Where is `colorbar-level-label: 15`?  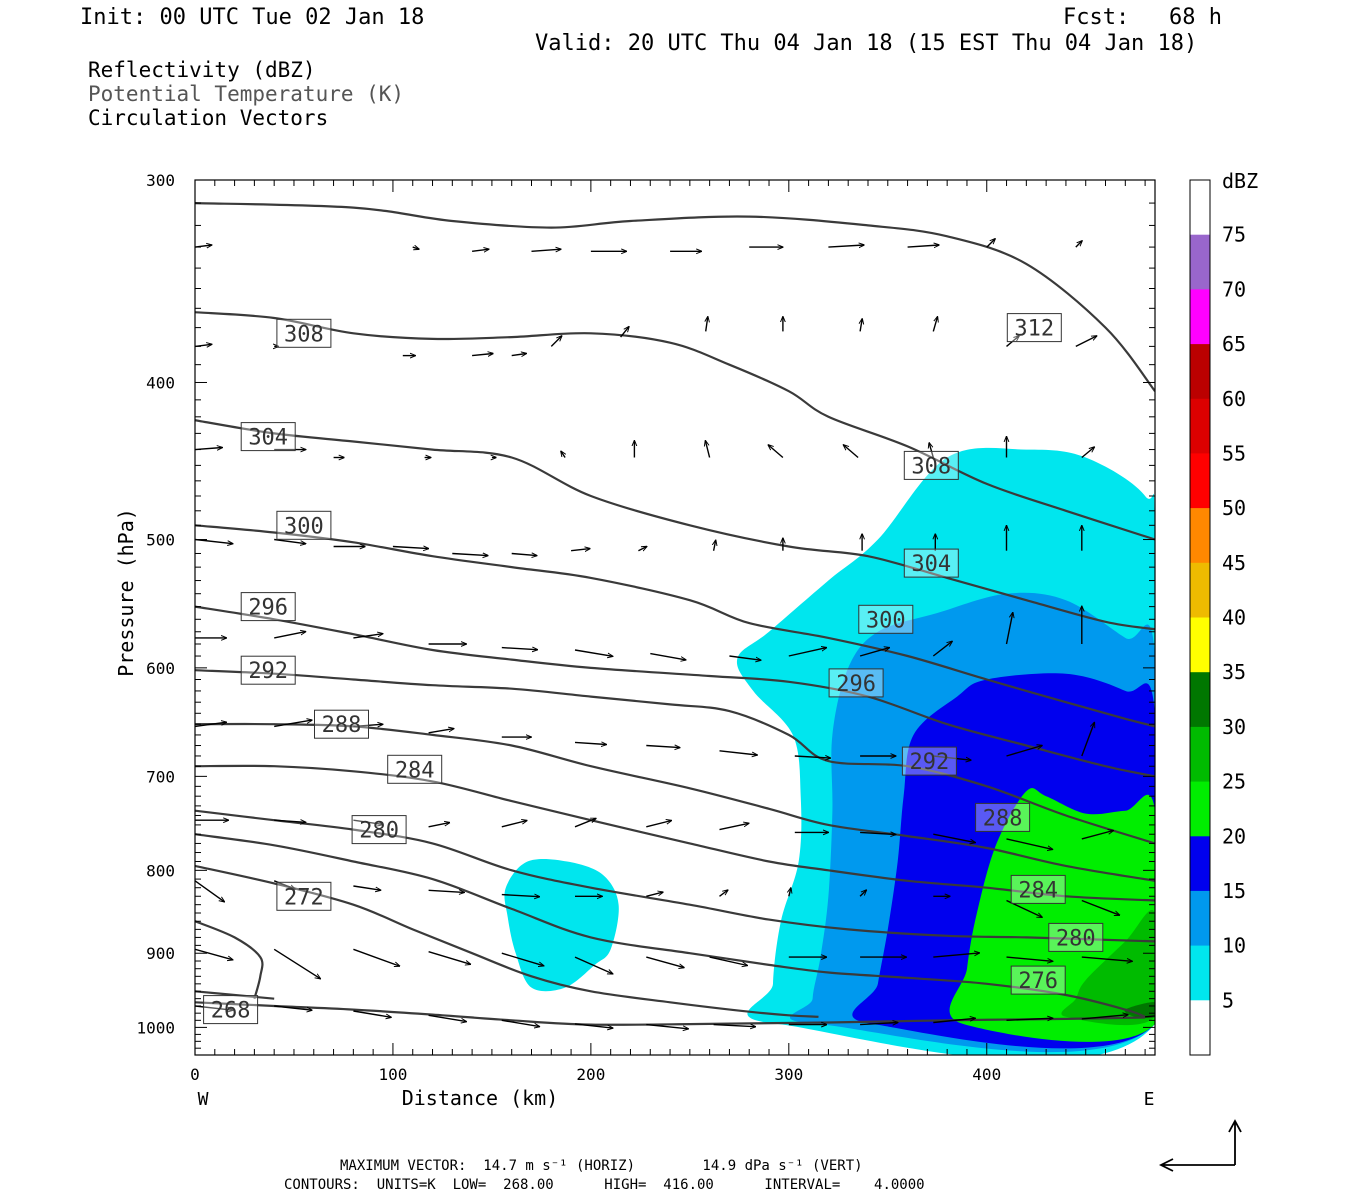
colorbar-level-label: 15 is located at coordinates (1234, 891).